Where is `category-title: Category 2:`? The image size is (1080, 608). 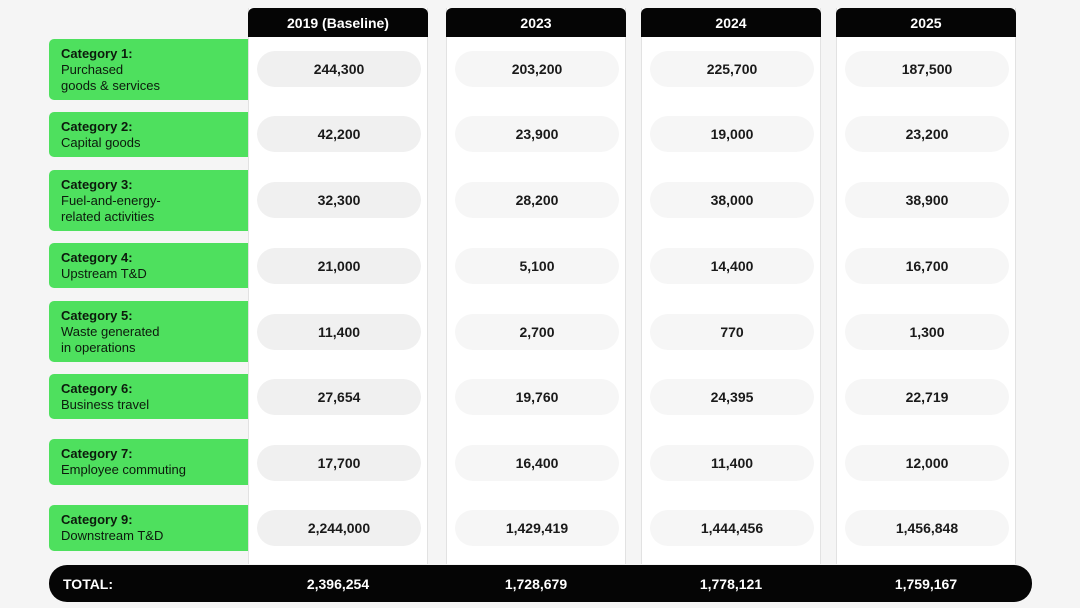
category-title: Category 2: is located at coordinates (97, 126).